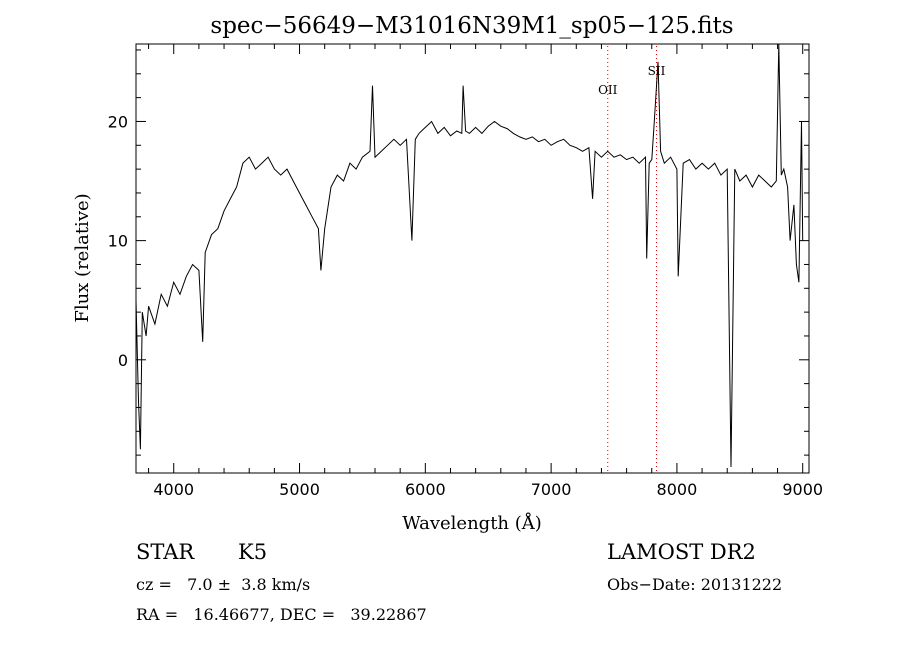 This screenshot has height=650, width=900. Describe the element at coordinates (173, 489) in the screenshot. I see `x-tick-label: 4000` at that location.